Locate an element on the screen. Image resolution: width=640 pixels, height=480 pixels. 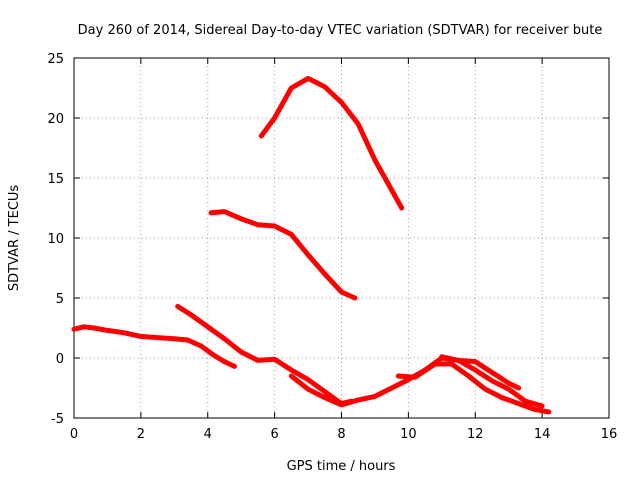
x-tick-label: 8 is located at coordinates (341, 434).